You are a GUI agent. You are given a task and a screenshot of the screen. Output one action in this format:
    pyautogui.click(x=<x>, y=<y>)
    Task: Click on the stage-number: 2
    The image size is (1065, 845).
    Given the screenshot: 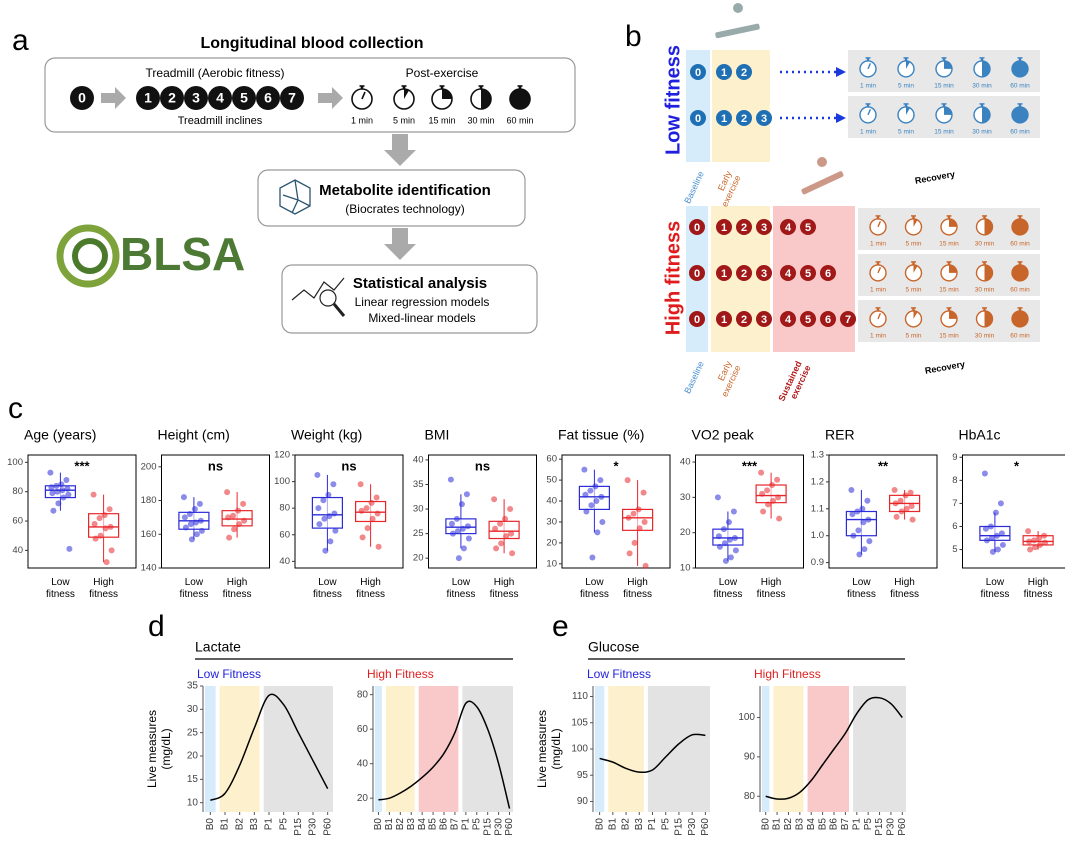 What is the action you would take?
    pyautogui.click(x=172, y=98)
    